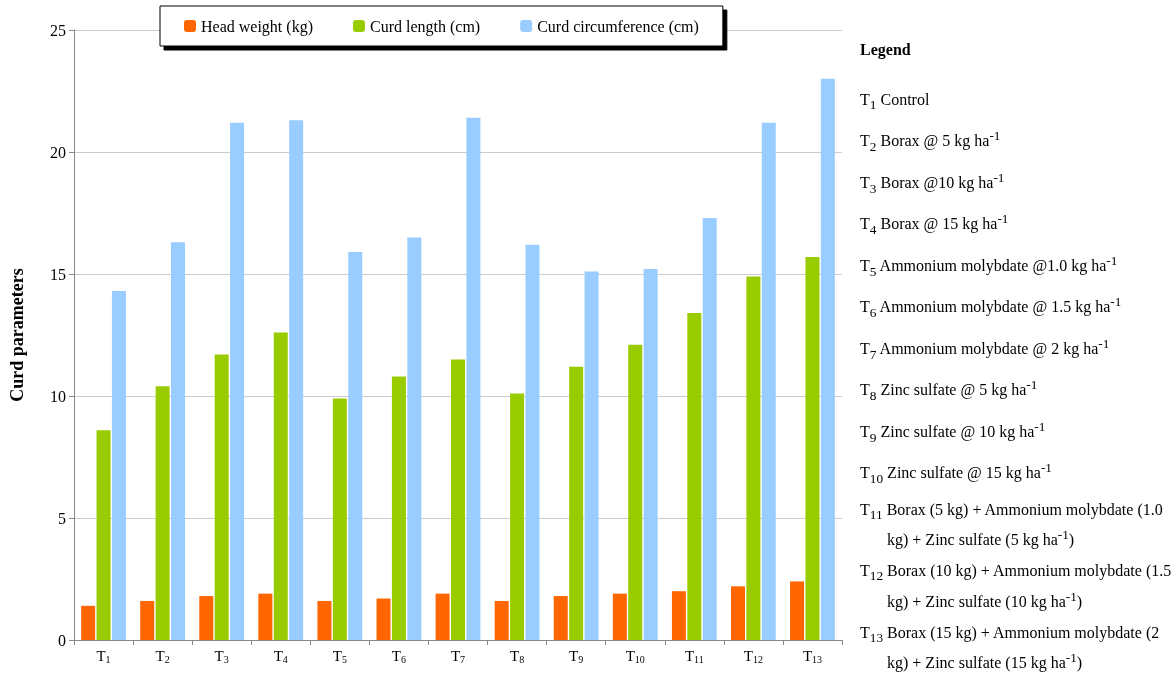 This screenshot has width=1176, height=684. What do you see at coordinates (58, 274) in the screenshot?
I see `y-tick-label: 15` at bounding box center [58, 274].